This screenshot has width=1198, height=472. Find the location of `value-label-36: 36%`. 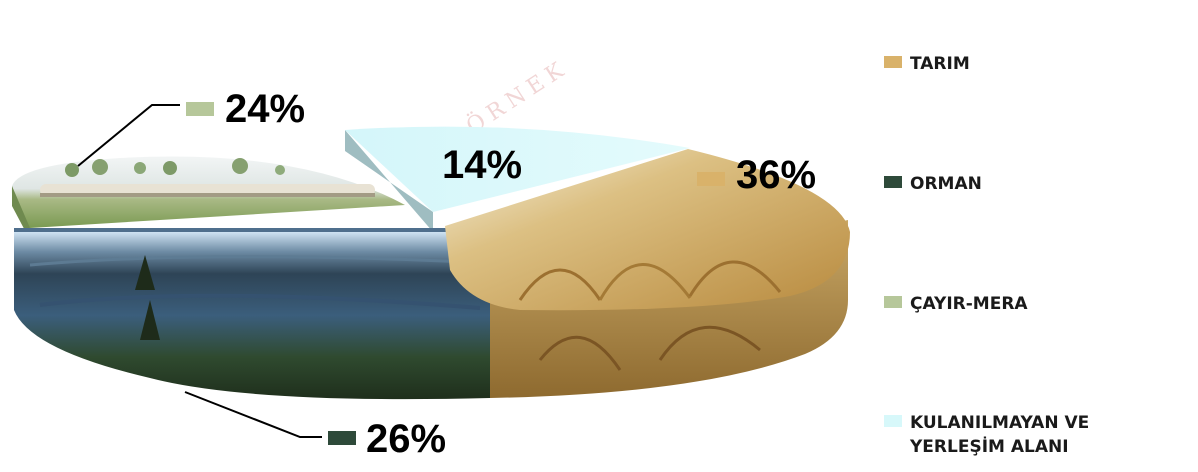

value-label-36: 36% is located at coordinates (776, 175).